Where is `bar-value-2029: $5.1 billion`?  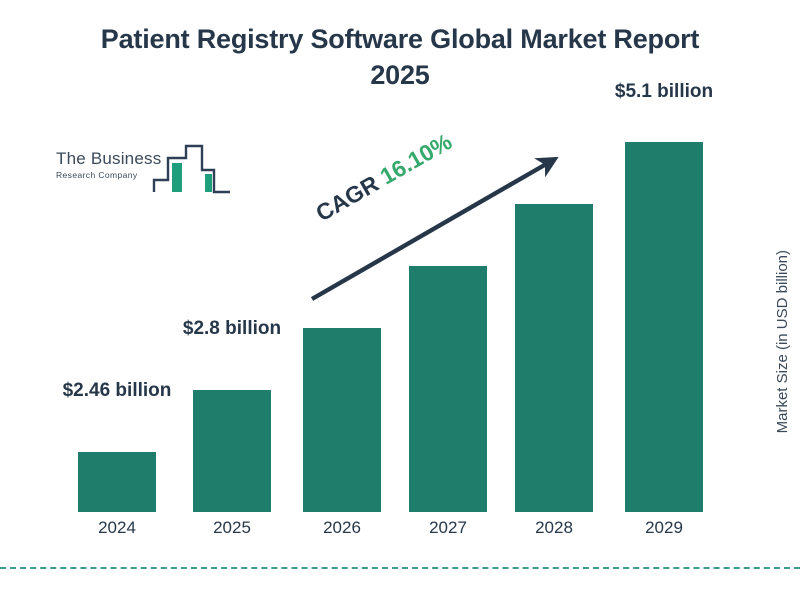
bar-value-2029: $5.1 billion is located at coordinates (664, 91).